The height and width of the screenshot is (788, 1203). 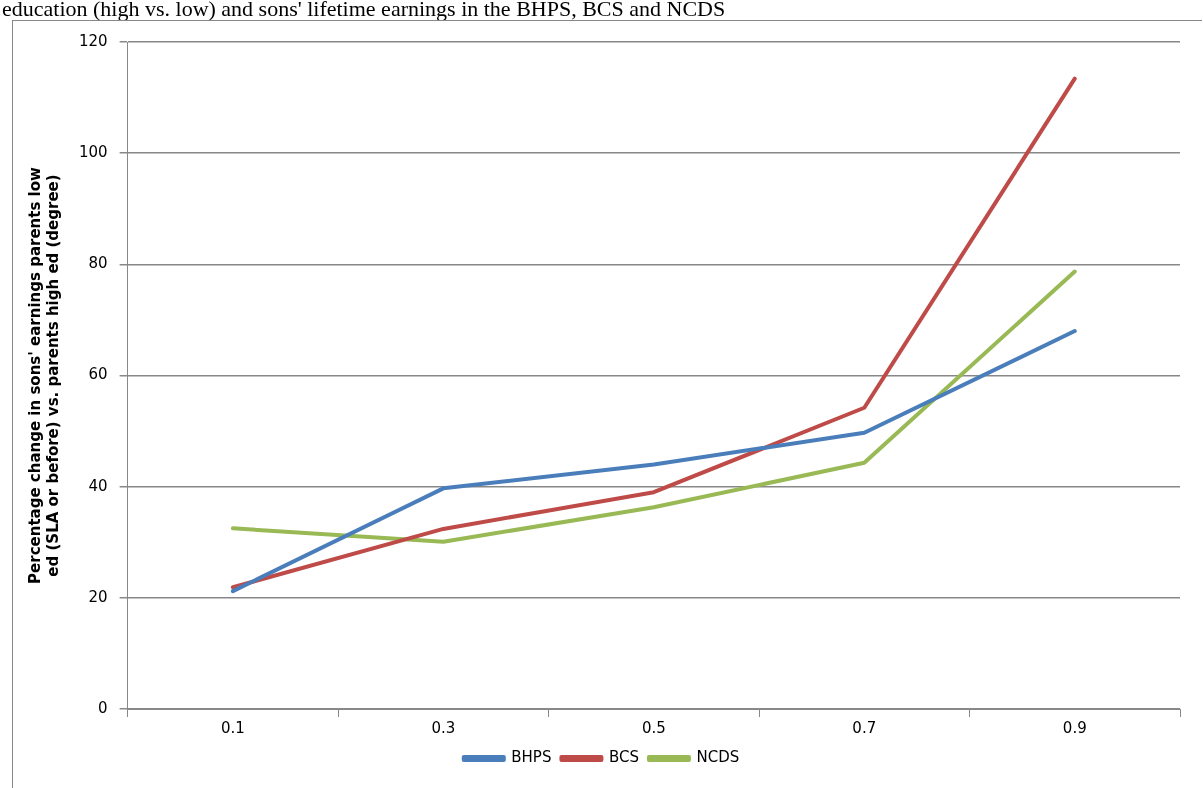 What do you see at coordinates (93, 152) in the screenshot?
I see `y-tick-label: 100` at bounding box center [93, 152].